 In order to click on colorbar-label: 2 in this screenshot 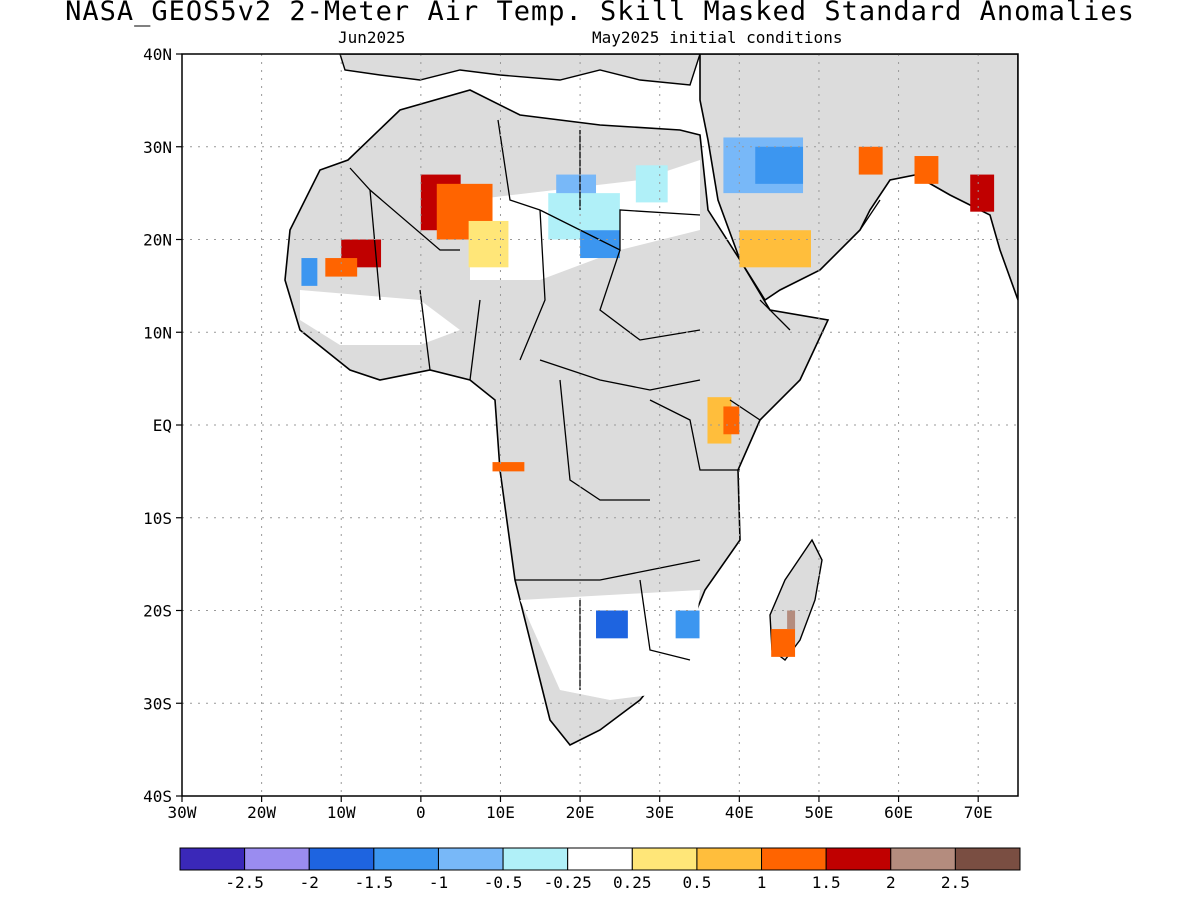, I will do `click(891, 882)`.